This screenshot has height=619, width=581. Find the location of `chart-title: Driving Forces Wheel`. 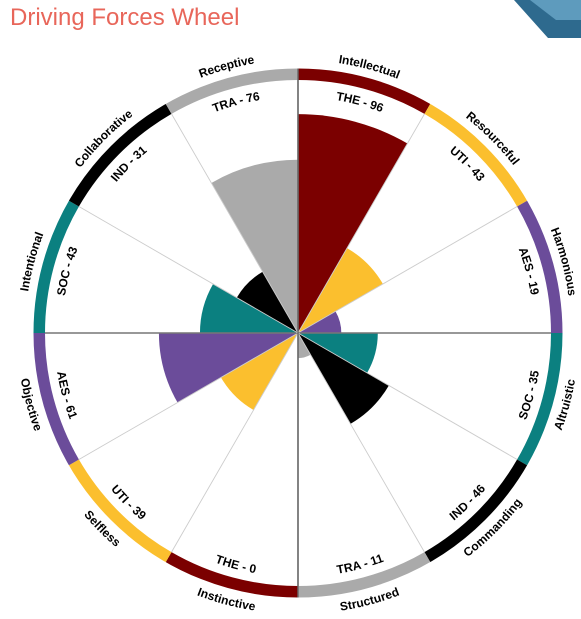

chart-title: Driving Forces Wheel is located at coordinates (125, 17).